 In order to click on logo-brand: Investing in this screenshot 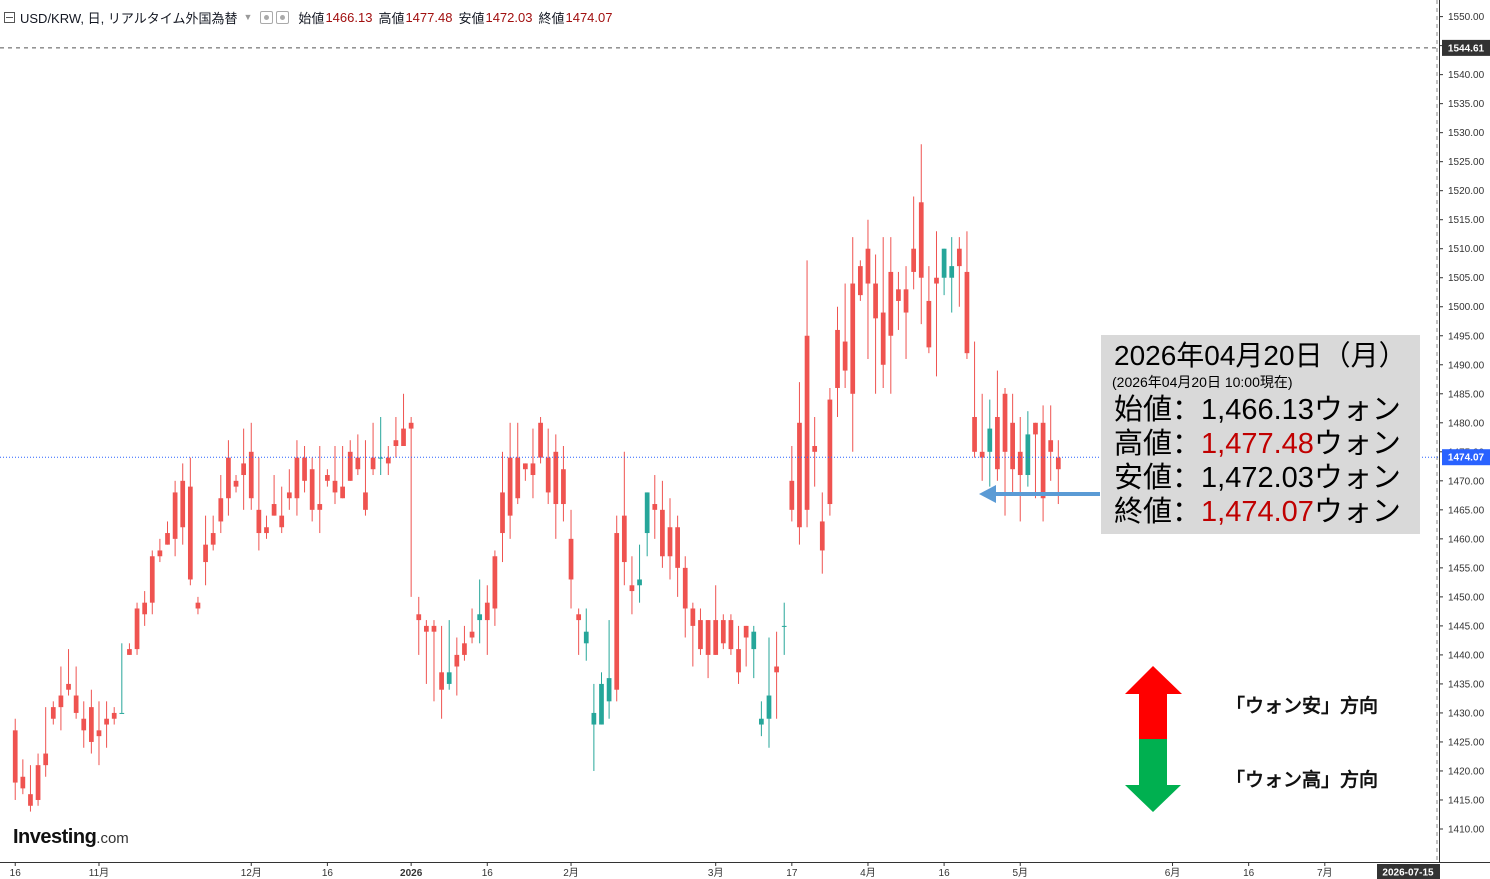, I will do `click(55, 837)`.